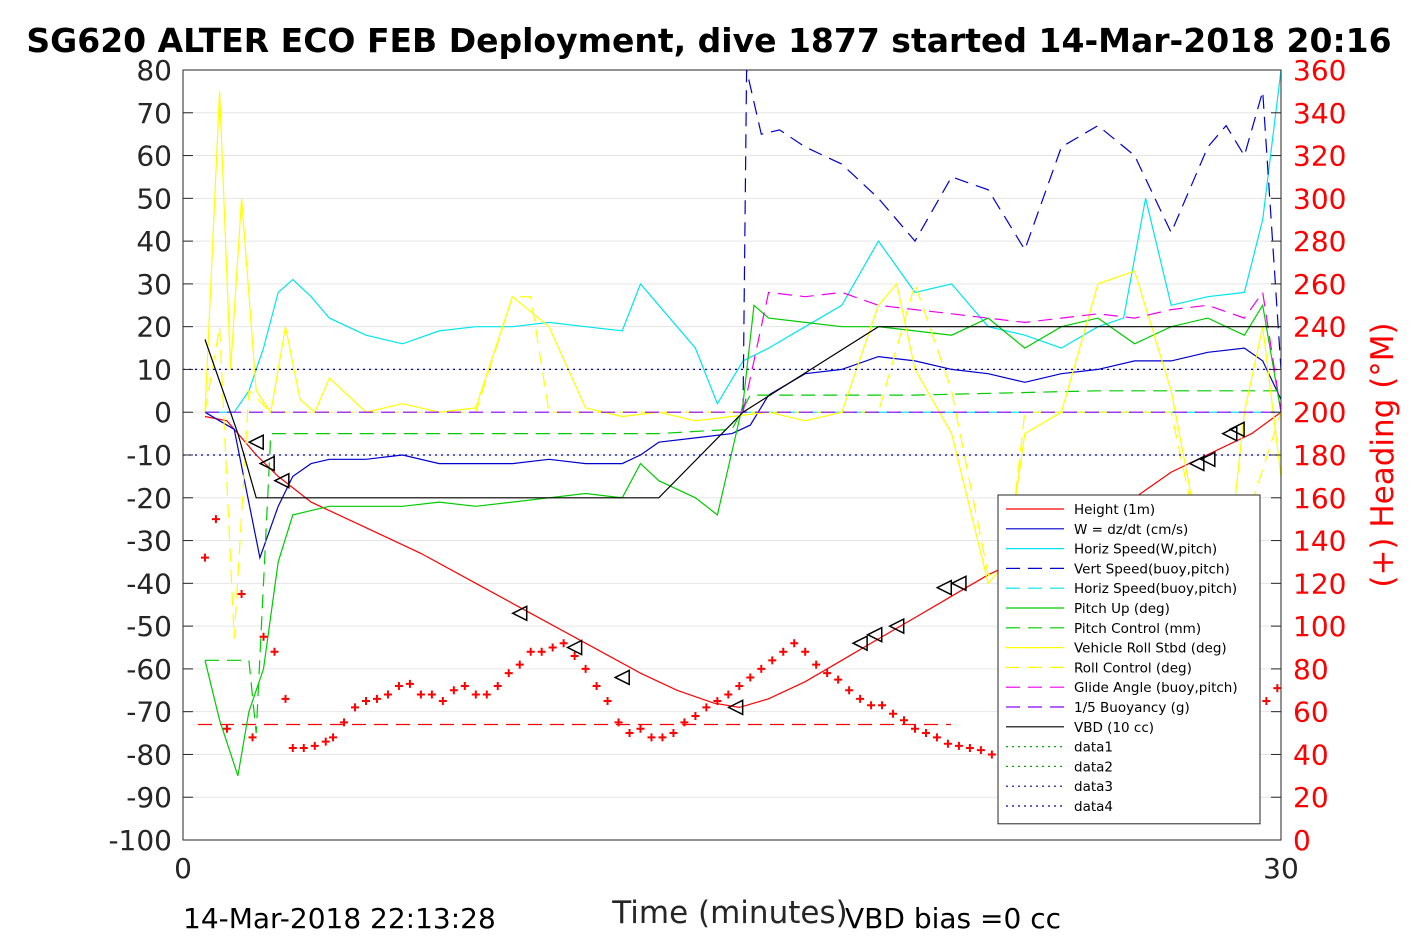 Image resolution: width=1417 pixels, height=945 pixels. Describe the element at coordinates (154, 327) in the screenshot. I see `y-tick-label: 20` at that location.